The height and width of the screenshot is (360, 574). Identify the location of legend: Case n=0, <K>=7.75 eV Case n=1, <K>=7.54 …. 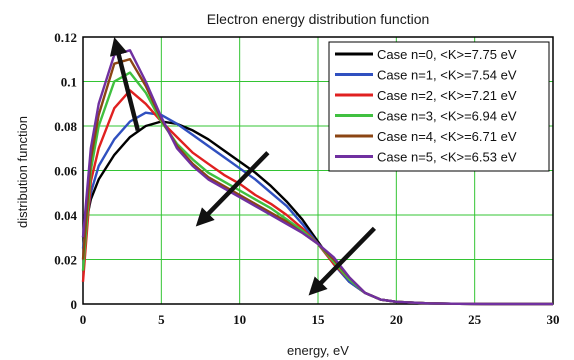
(439, 106).